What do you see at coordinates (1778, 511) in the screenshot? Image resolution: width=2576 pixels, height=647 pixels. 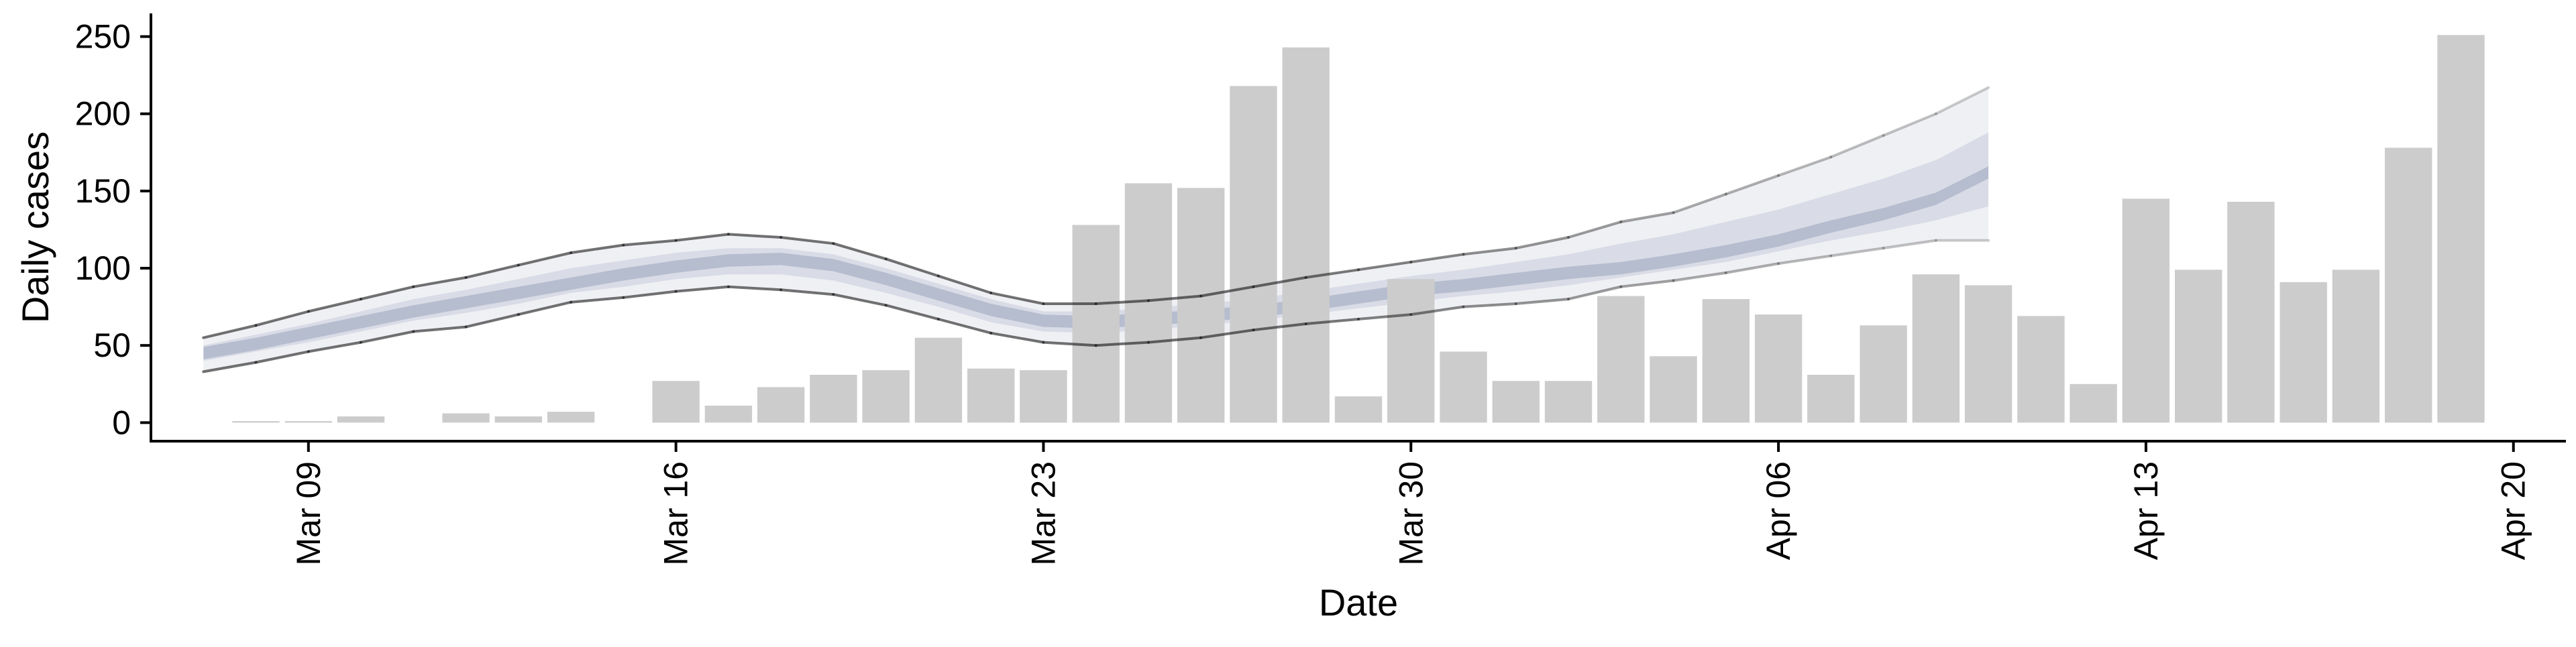 I see `x-tick-label-2020-04-06: Apr 06` at bounding box center [1778, 511].